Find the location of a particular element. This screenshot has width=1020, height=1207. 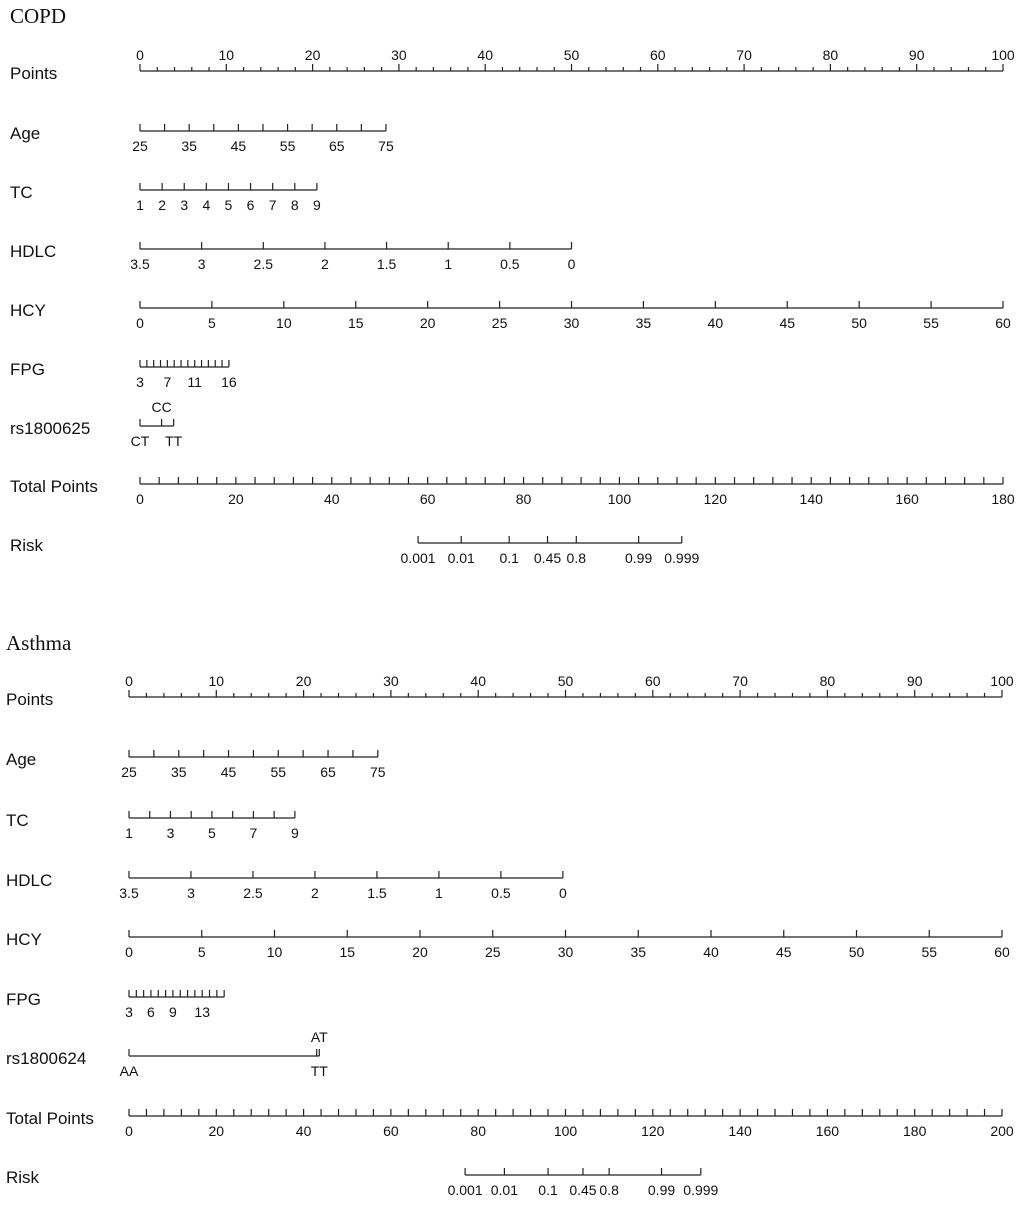

tick-label: 70 is located at coordinates (740, 681).